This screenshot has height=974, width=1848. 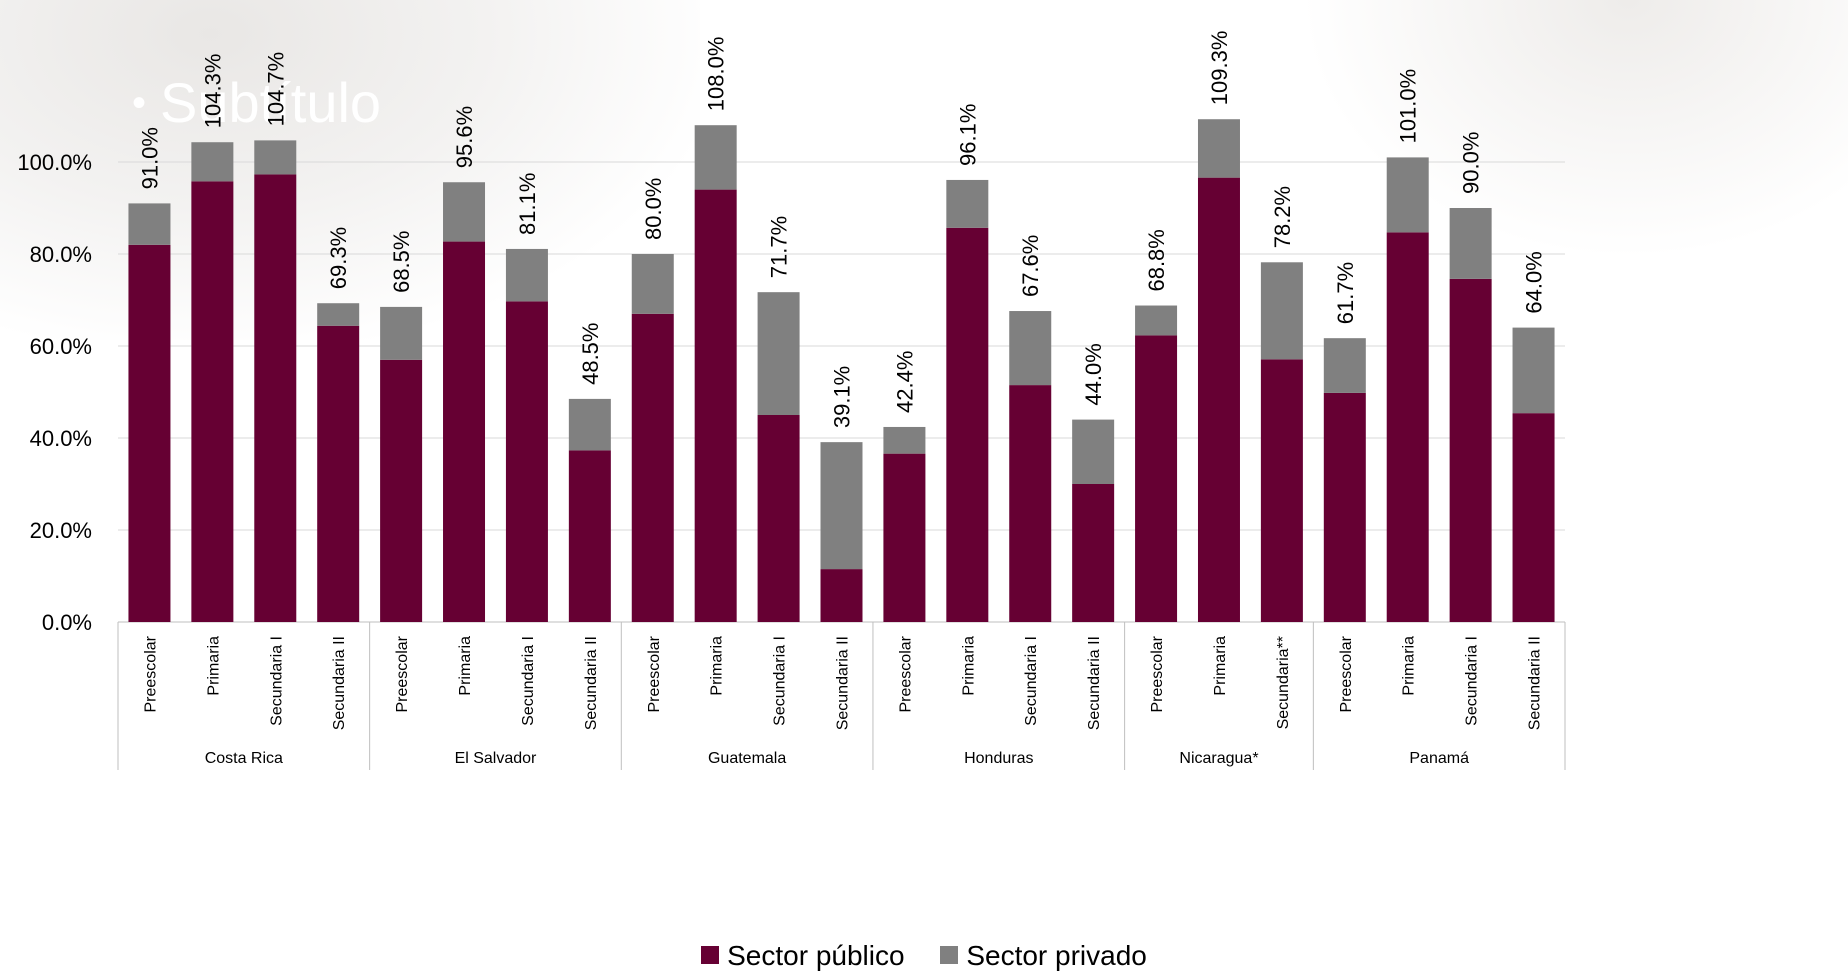 What do you see at coordinates (949, 955) in the screenshot?
I see `legend-swatch-private` at bounding box center [949, 955].